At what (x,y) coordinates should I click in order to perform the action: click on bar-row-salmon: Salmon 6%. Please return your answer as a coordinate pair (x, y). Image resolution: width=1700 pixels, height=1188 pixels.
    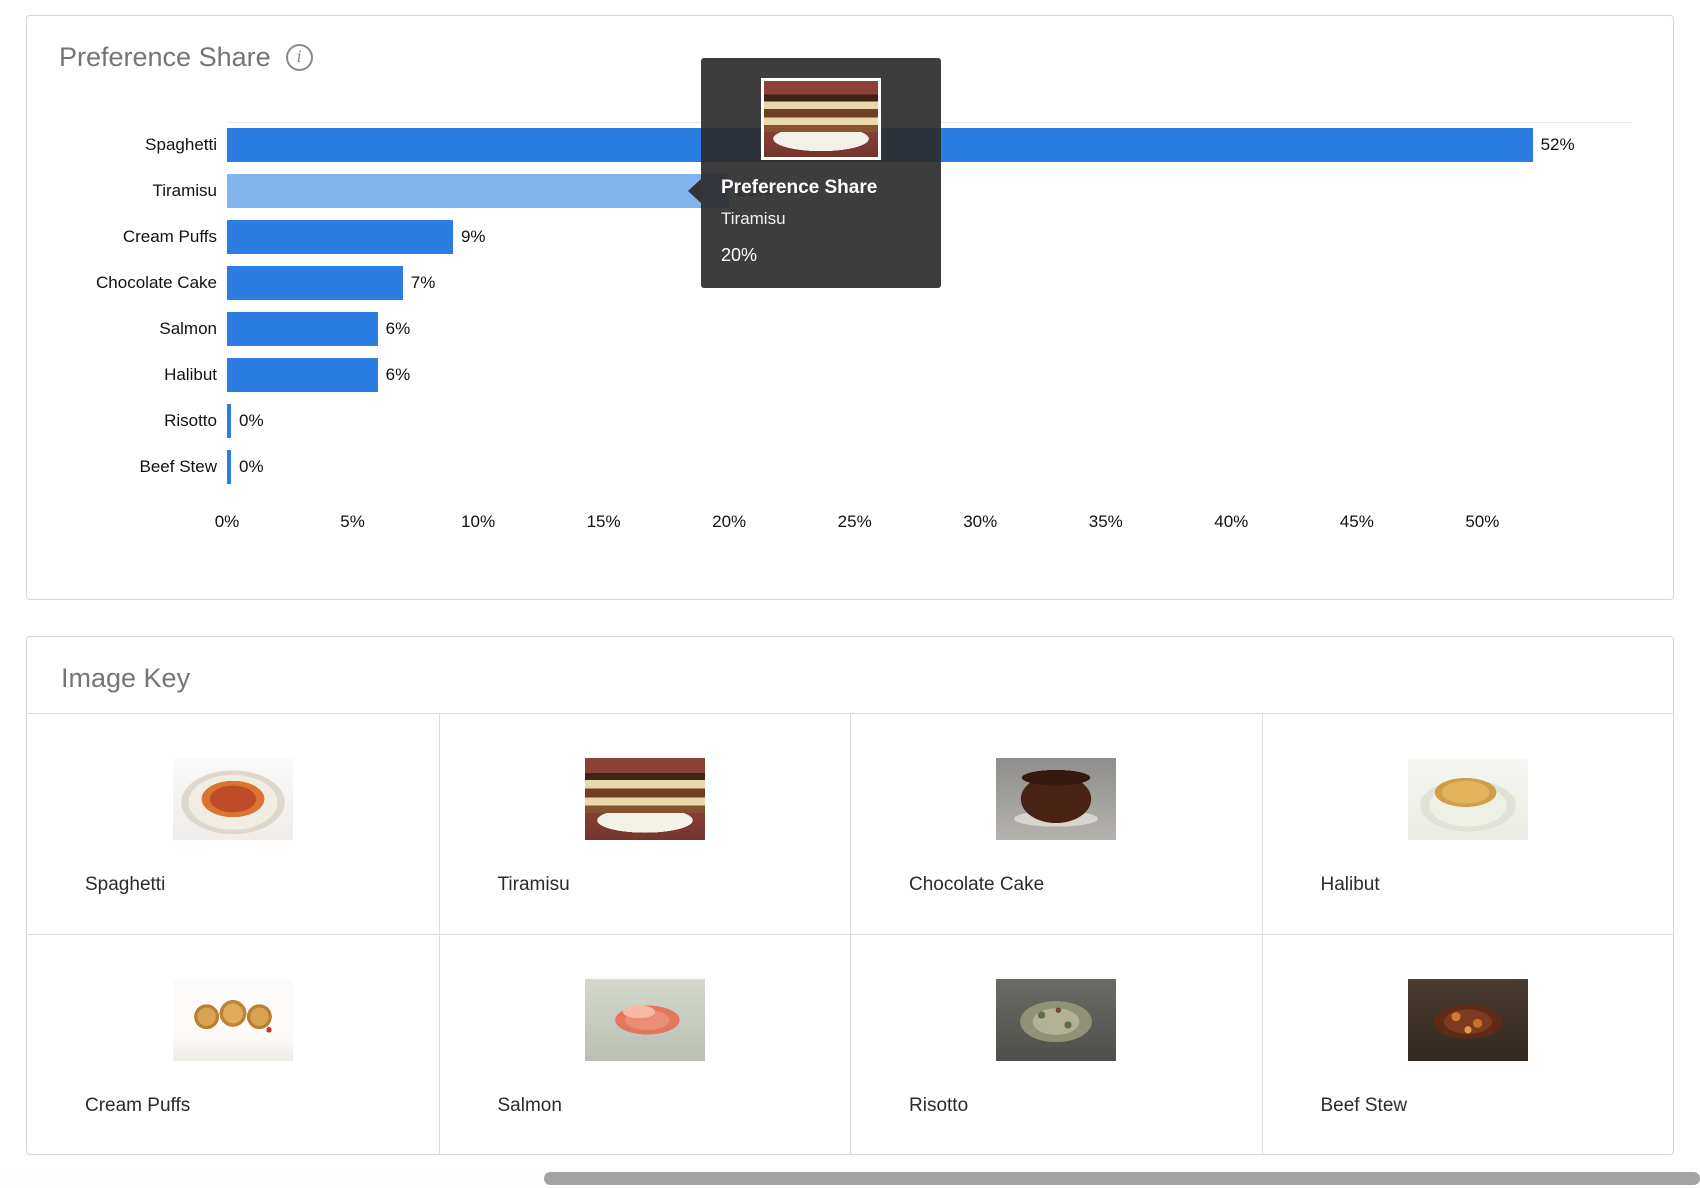
    Looking at the image, I should click on (830, 329).